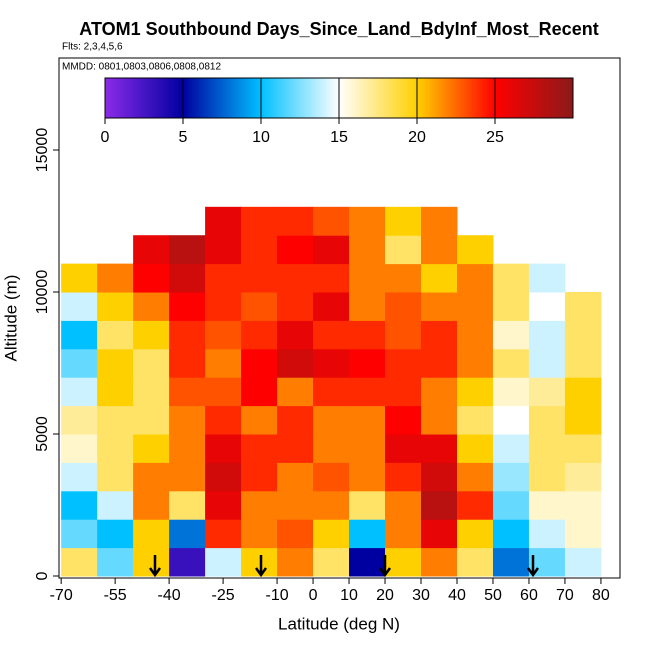 The width and height of the screenshot is (650, 650). Describe the element at coordinates (223, 595) in the screenshot. I see `x-tick-label: -25` at that location.